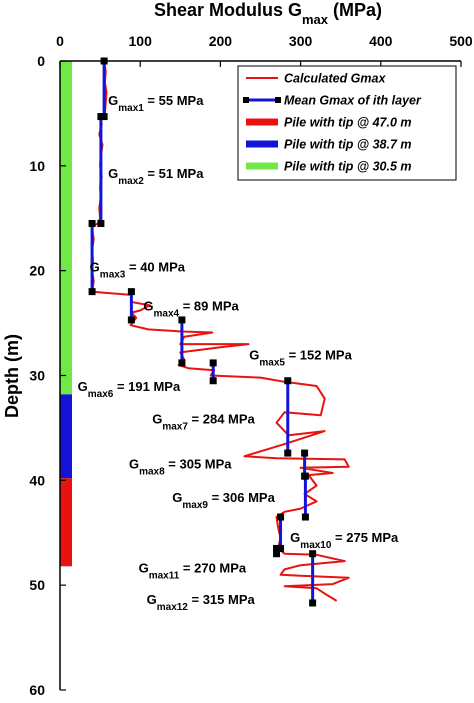 This screenshot has height=703, width=474. I want to click on legend-label: Pile with tip @ 47.0 m, so click(348, 123).